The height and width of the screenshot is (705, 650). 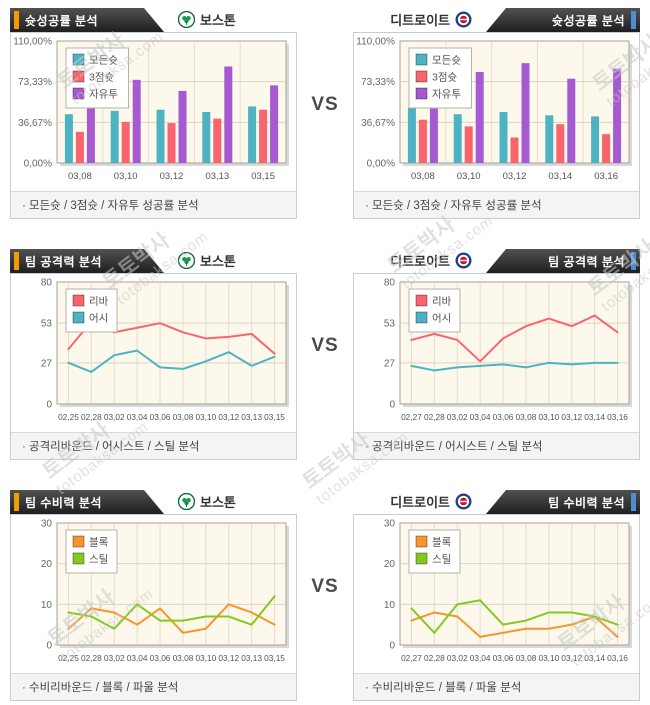 I want to click on svg-text: 110,00%, so click(x=32, y=42).